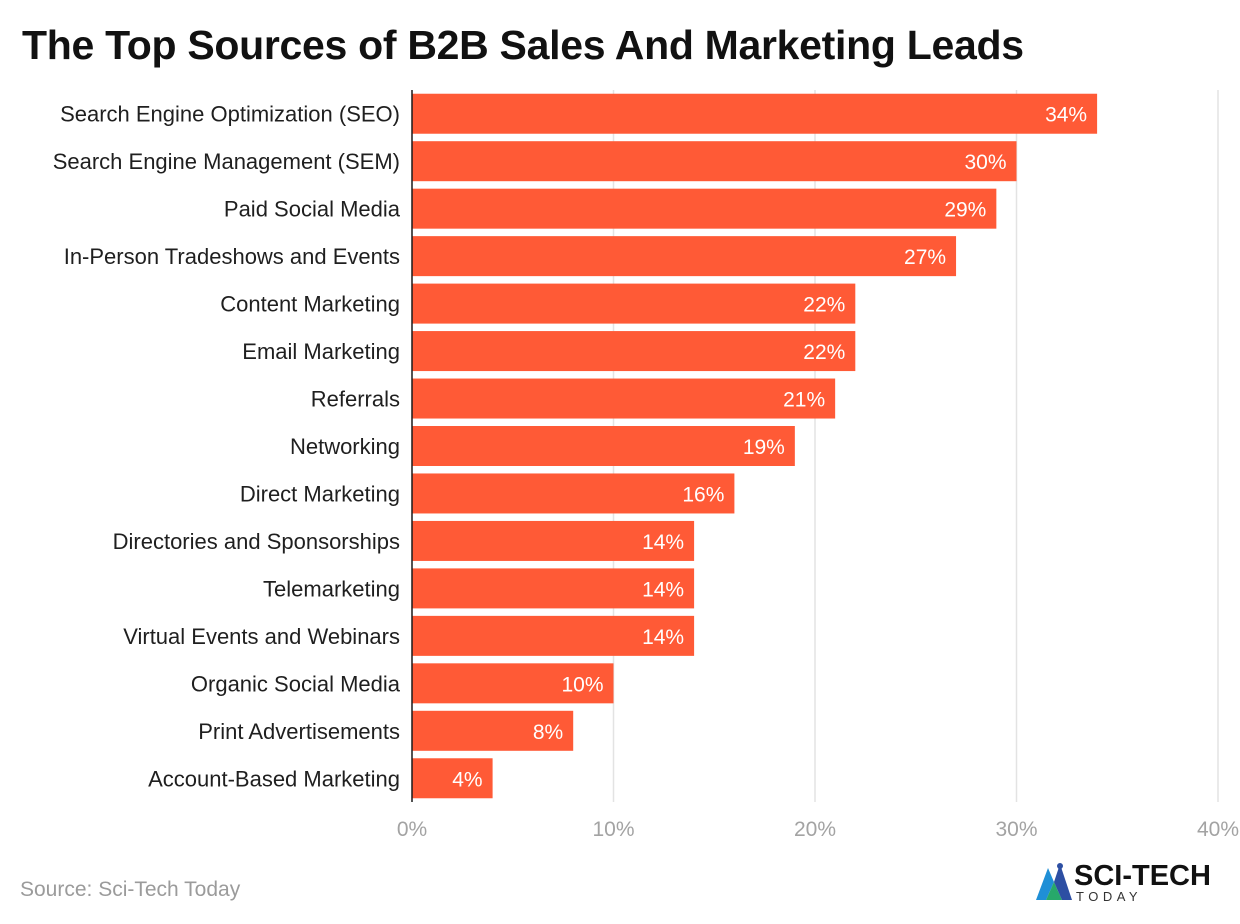 This screenshot has width=1240, height=924. Describe the element at coordinates (296, 683) in the screenshot. I see `category-label: Organic Social Media` at that location.